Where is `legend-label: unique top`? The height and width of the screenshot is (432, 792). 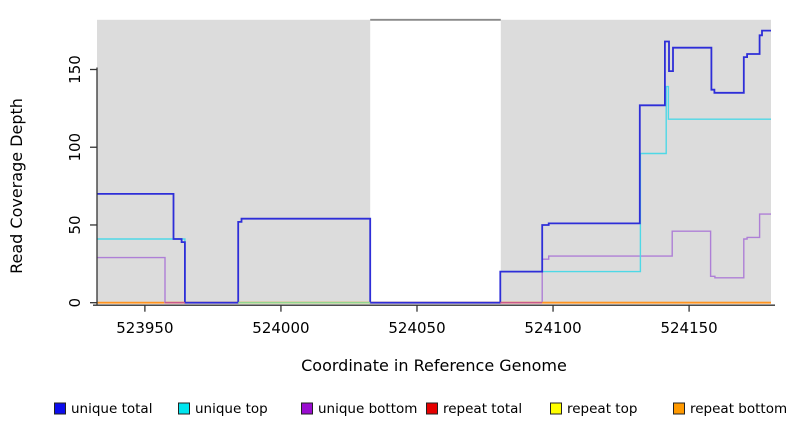 legend-label: unique top is located at coordinates (231, 409).